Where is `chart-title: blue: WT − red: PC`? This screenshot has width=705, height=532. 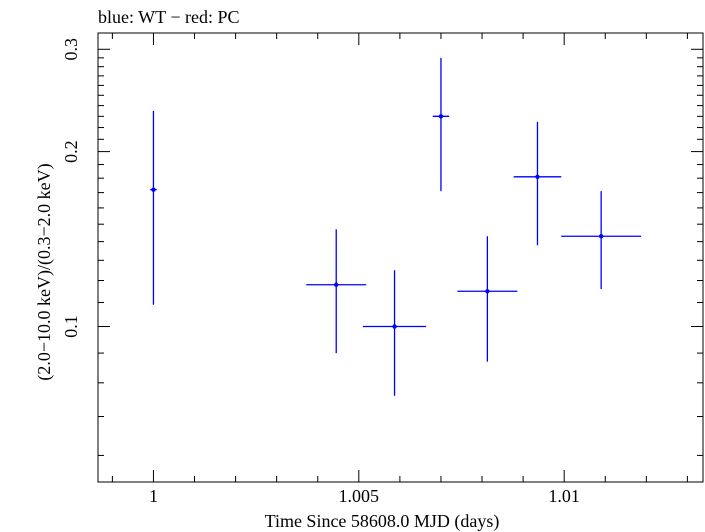
chart-title: blue: WT − red: PC is located at coordinates (168, 17).